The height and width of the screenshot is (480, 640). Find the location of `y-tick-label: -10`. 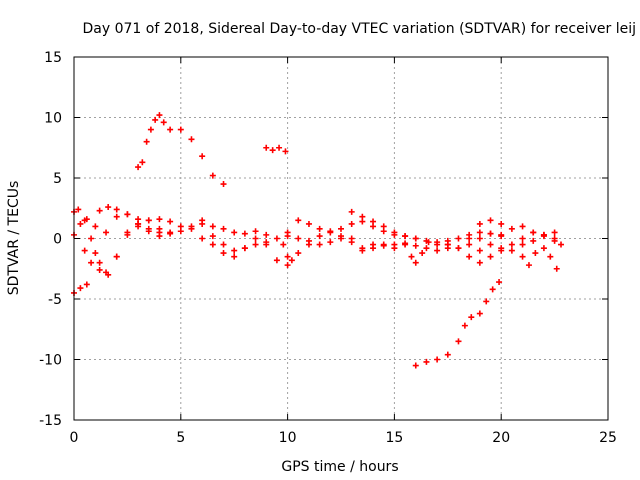

y-tick-label: -10 is located at coordinates (50, 361).